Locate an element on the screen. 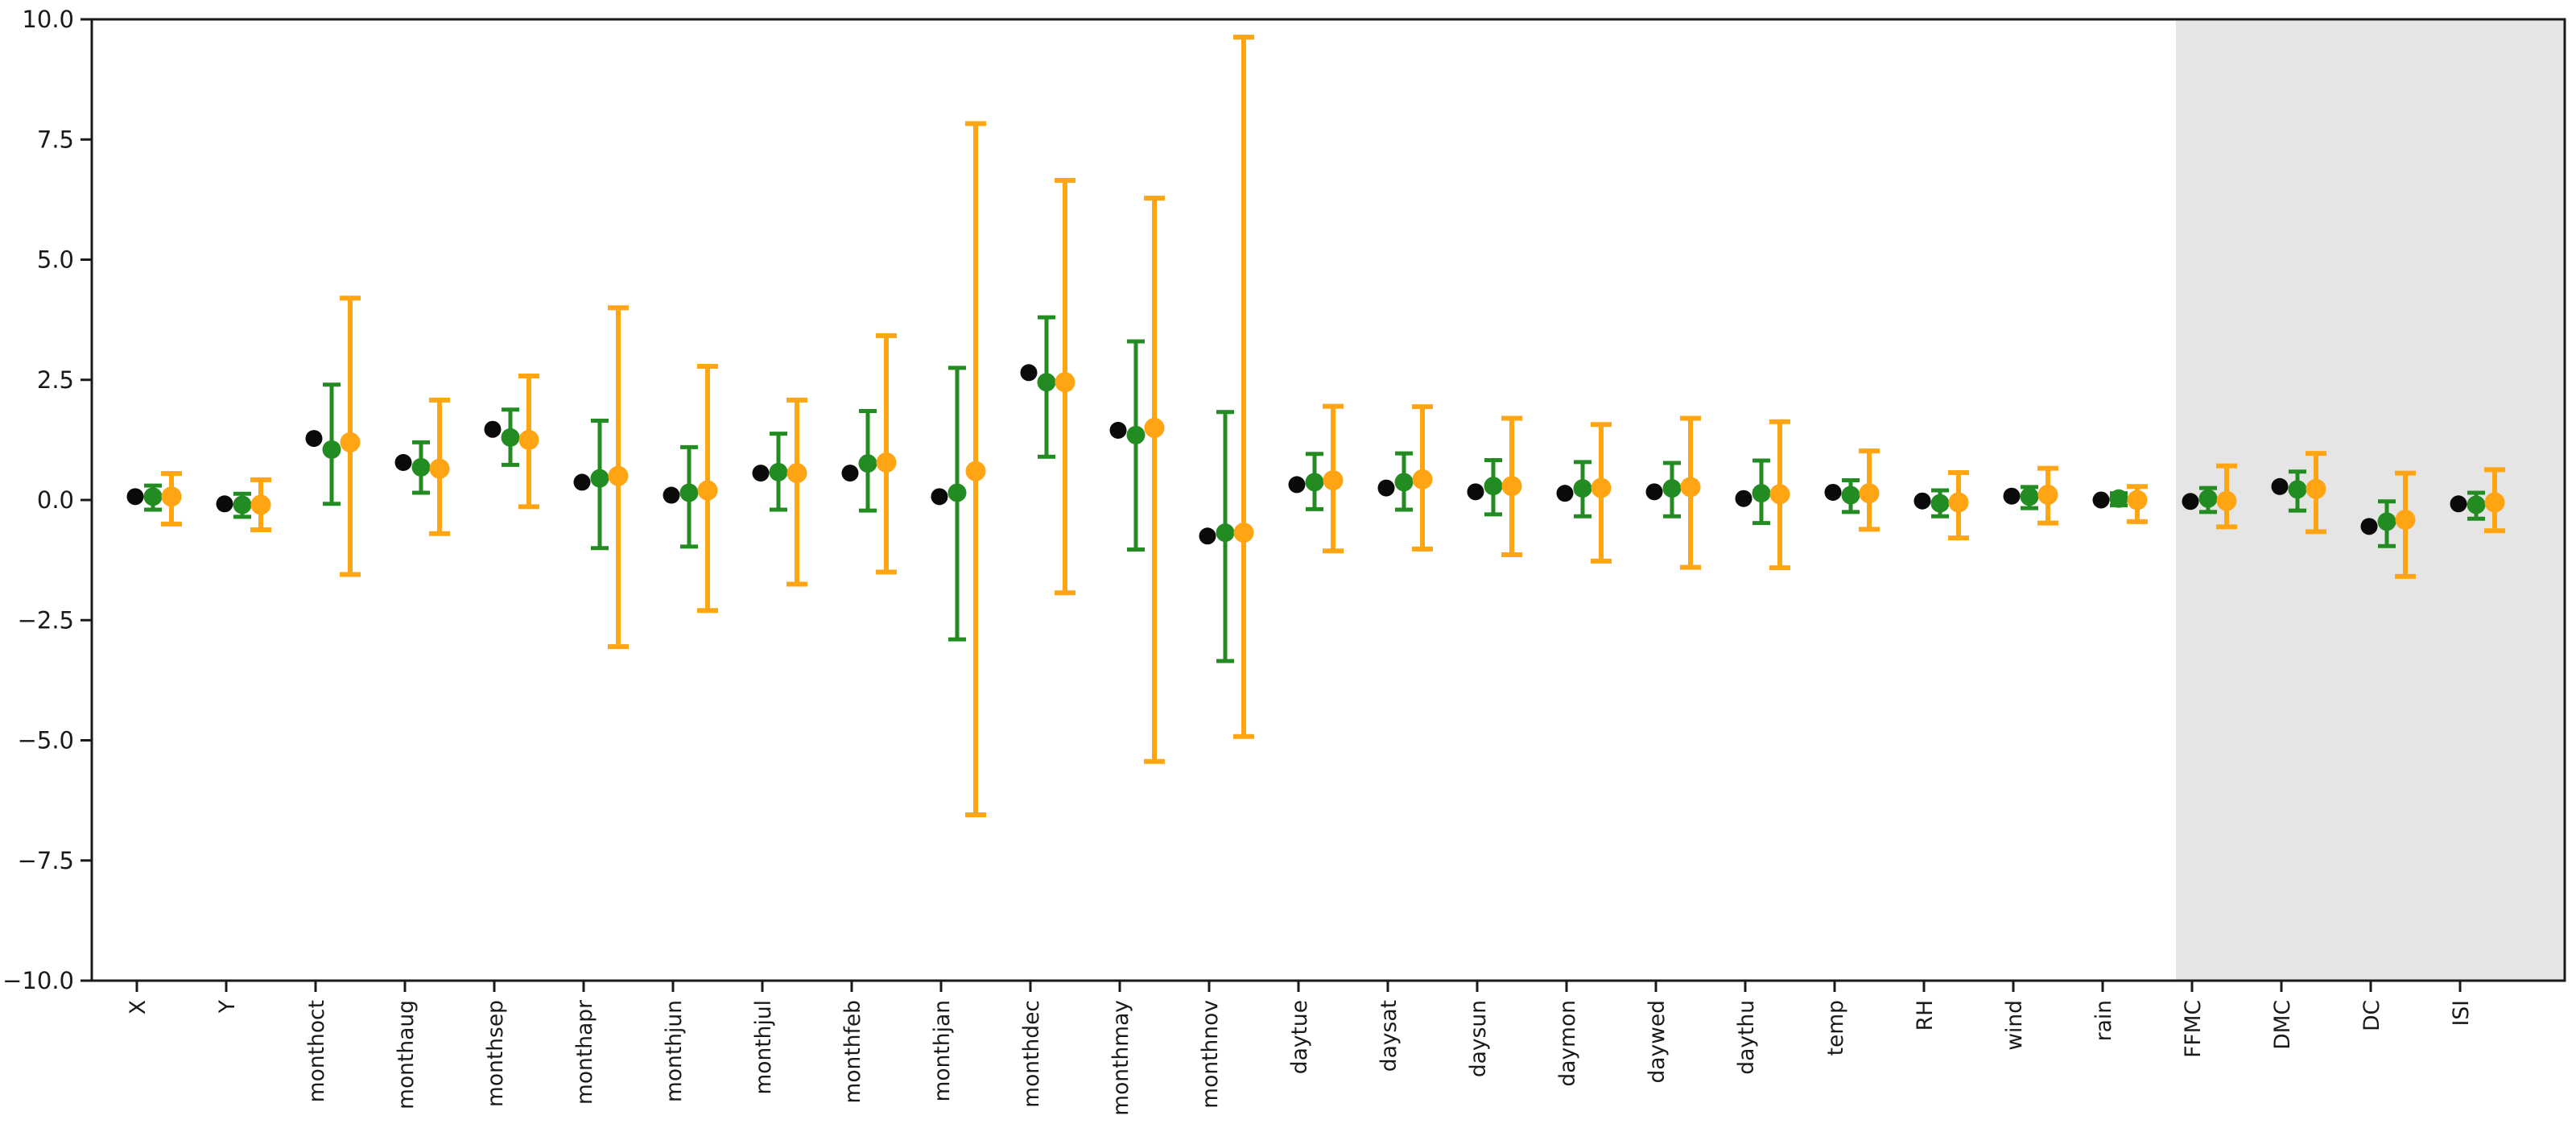 This screenshot has width=2576, height=1128. point-monthnov-black-point-estimate is located at coordinates (1207, 536).